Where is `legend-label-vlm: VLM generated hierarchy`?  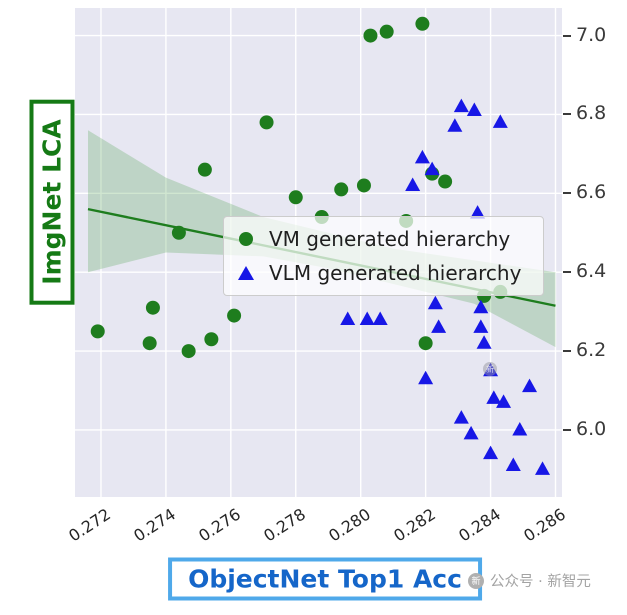 legend-label-vlm: VLM generated hierarchy is located at coordinates (395, 273).